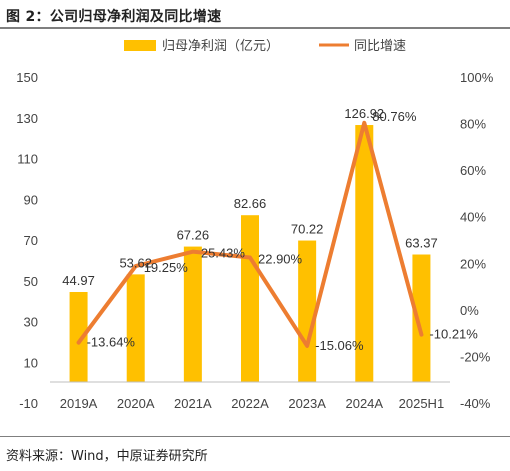 The height and width of the screenshot is (471, 510). I want to click on bar-value-label: 82.66, so click(250, 203).